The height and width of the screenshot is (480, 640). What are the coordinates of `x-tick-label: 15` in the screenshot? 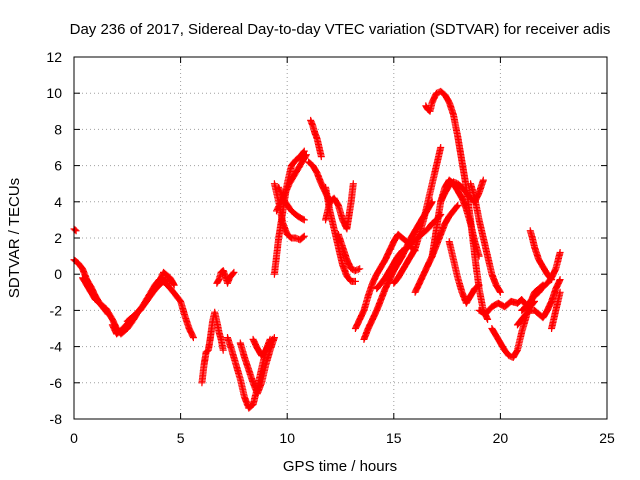 It's located at (394, 438).